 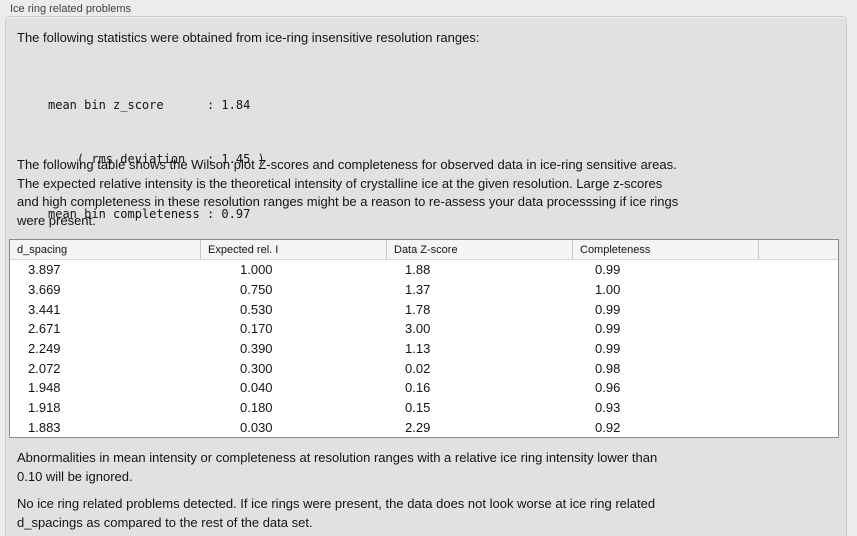 I want to click on table-row: 3.669 0.750 1.37 1.00, so click(x=424, y=290).